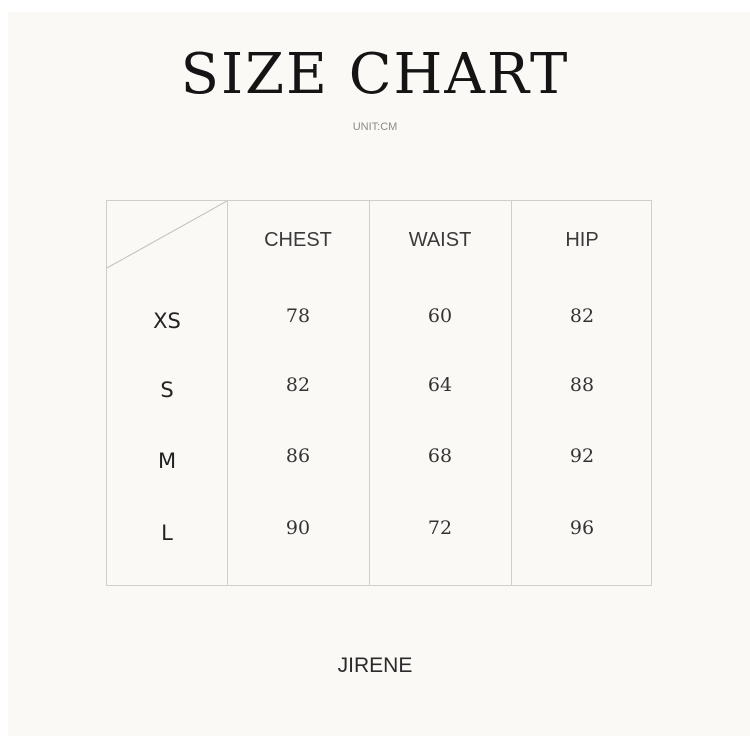 This screenshot has height=750, width=750. What do you see at coordinates (167, 461) in the screenshot?
I see `row-size-label: M` at bounding box center [167, 461].